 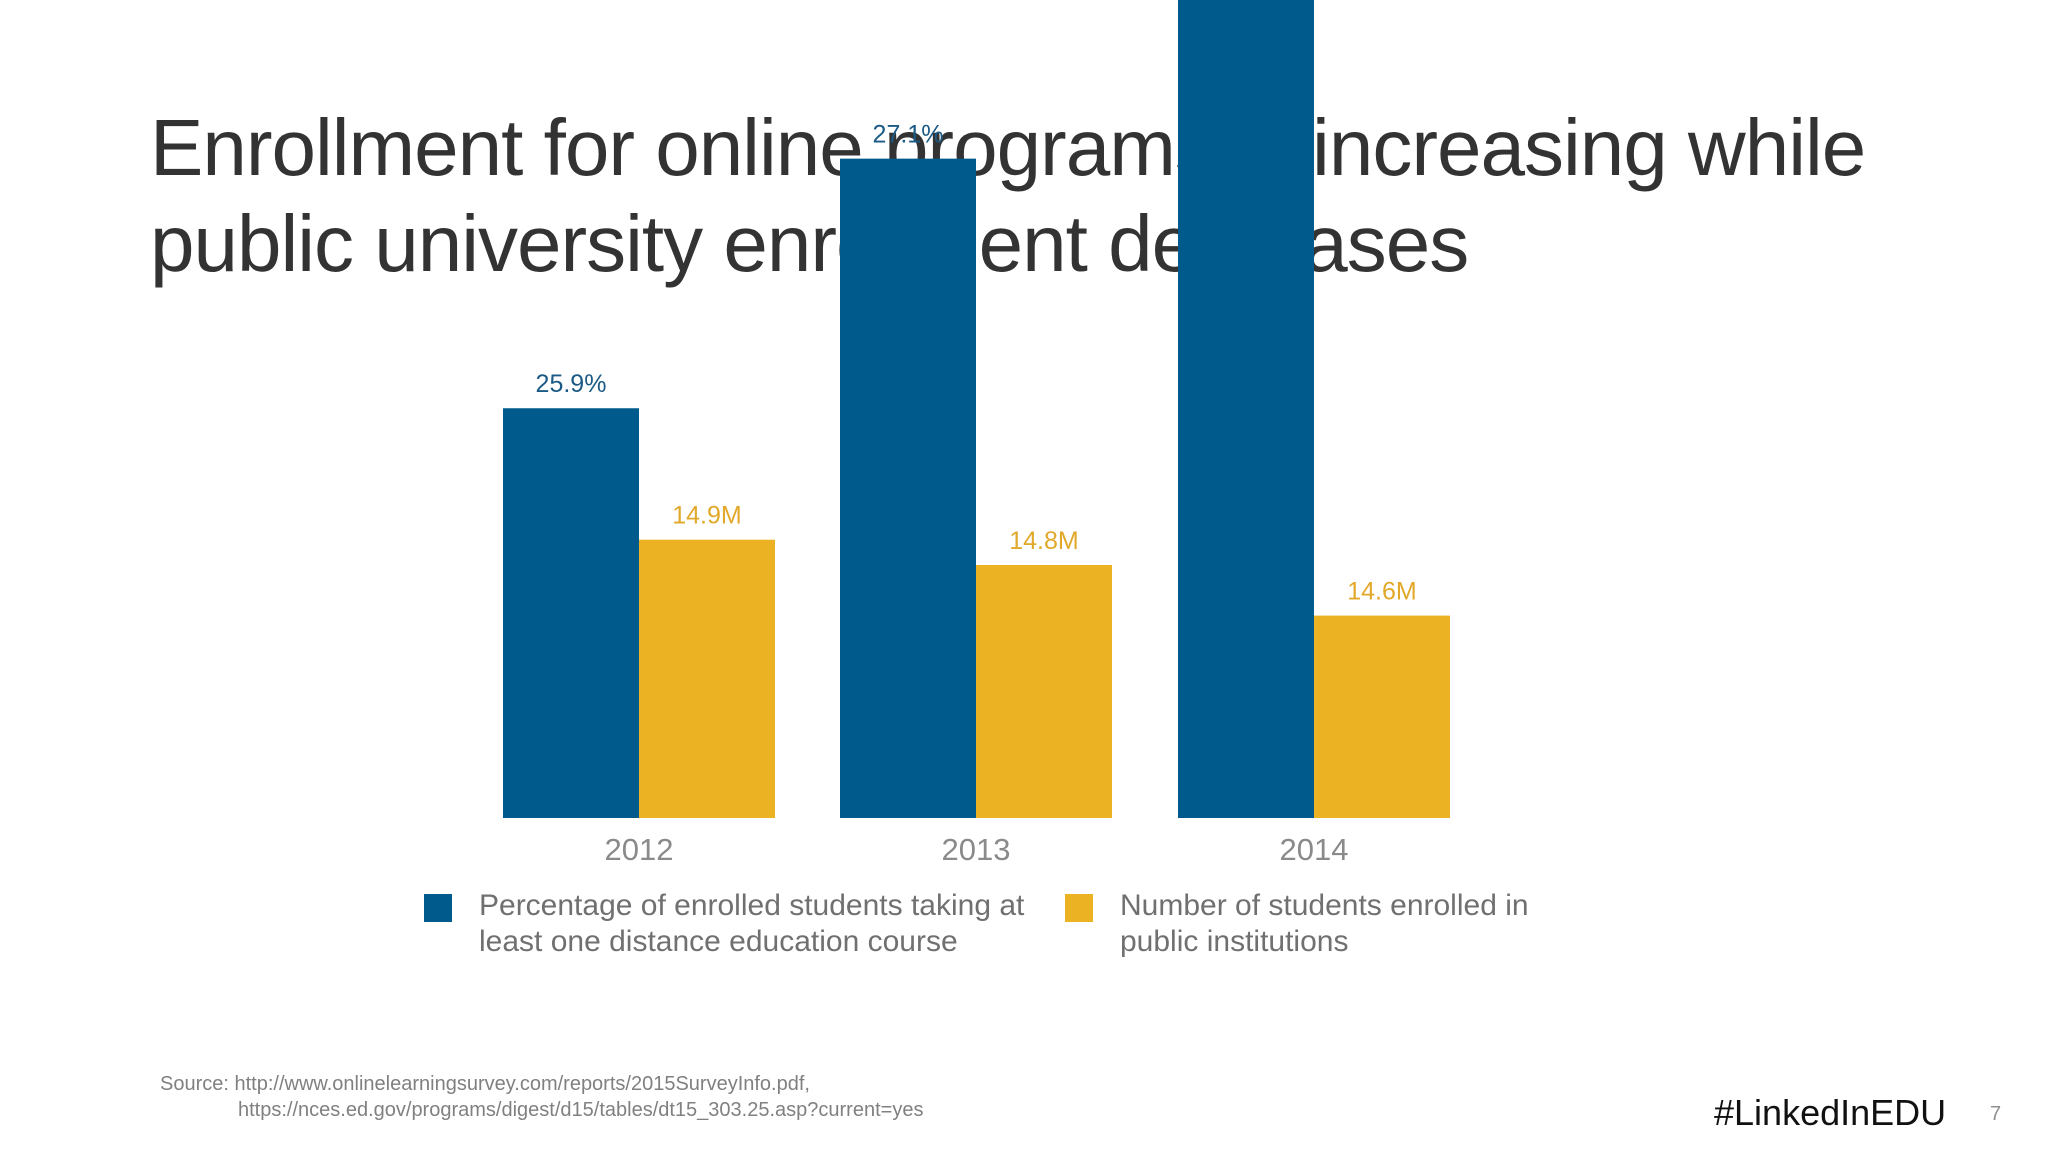 I want to click on page-number: 7, so click(x=1996, y=1114).